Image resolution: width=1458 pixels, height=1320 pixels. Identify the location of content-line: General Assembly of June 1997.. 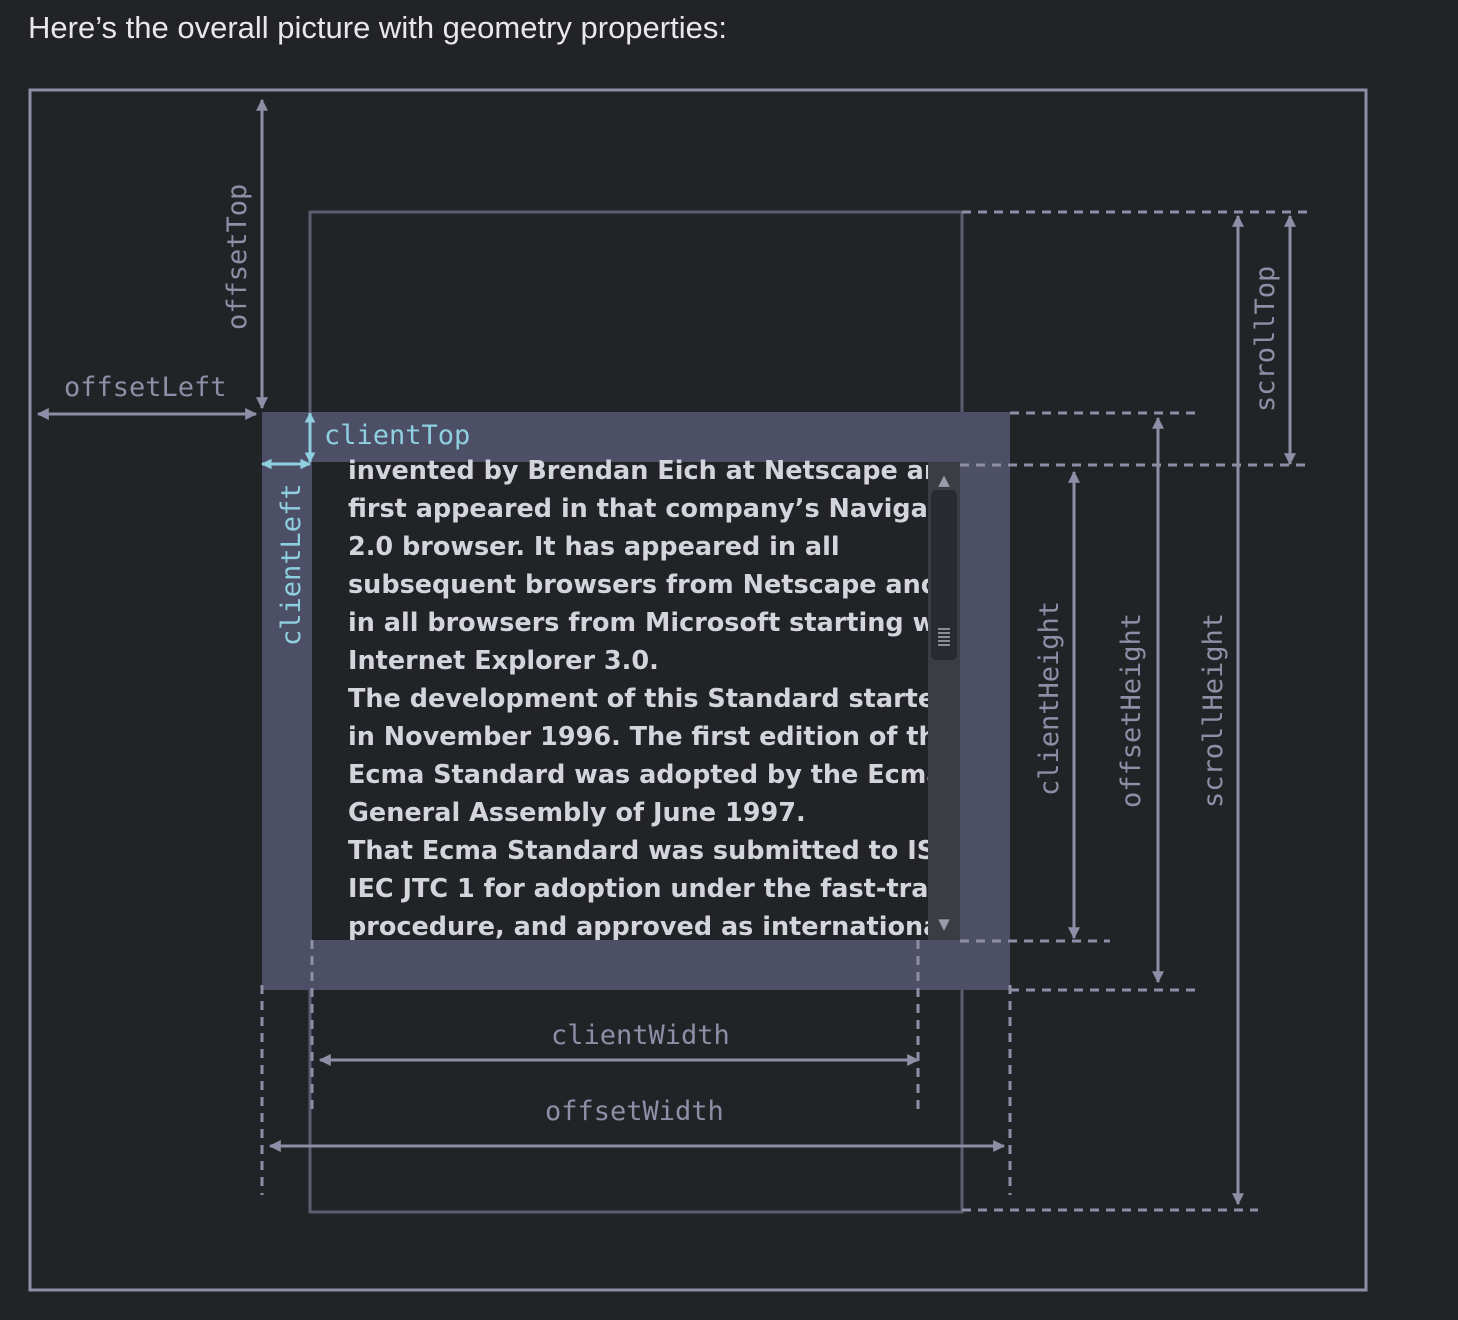
(577, 813).